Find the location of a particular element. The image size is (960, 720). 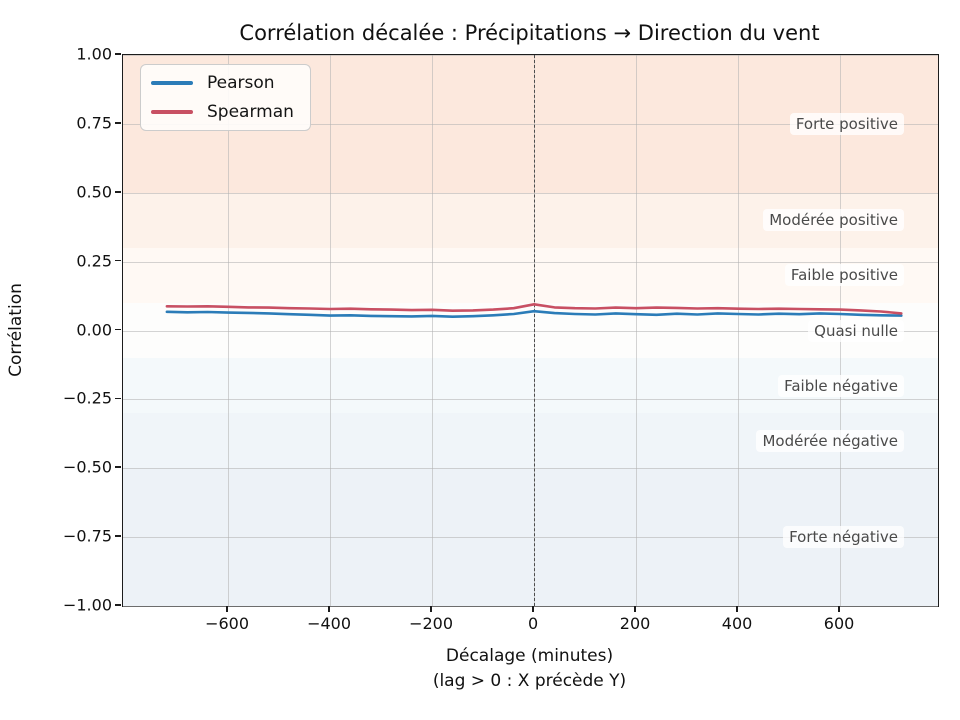

y-tick-label: 0.75 is located at coordinates (94, 123).